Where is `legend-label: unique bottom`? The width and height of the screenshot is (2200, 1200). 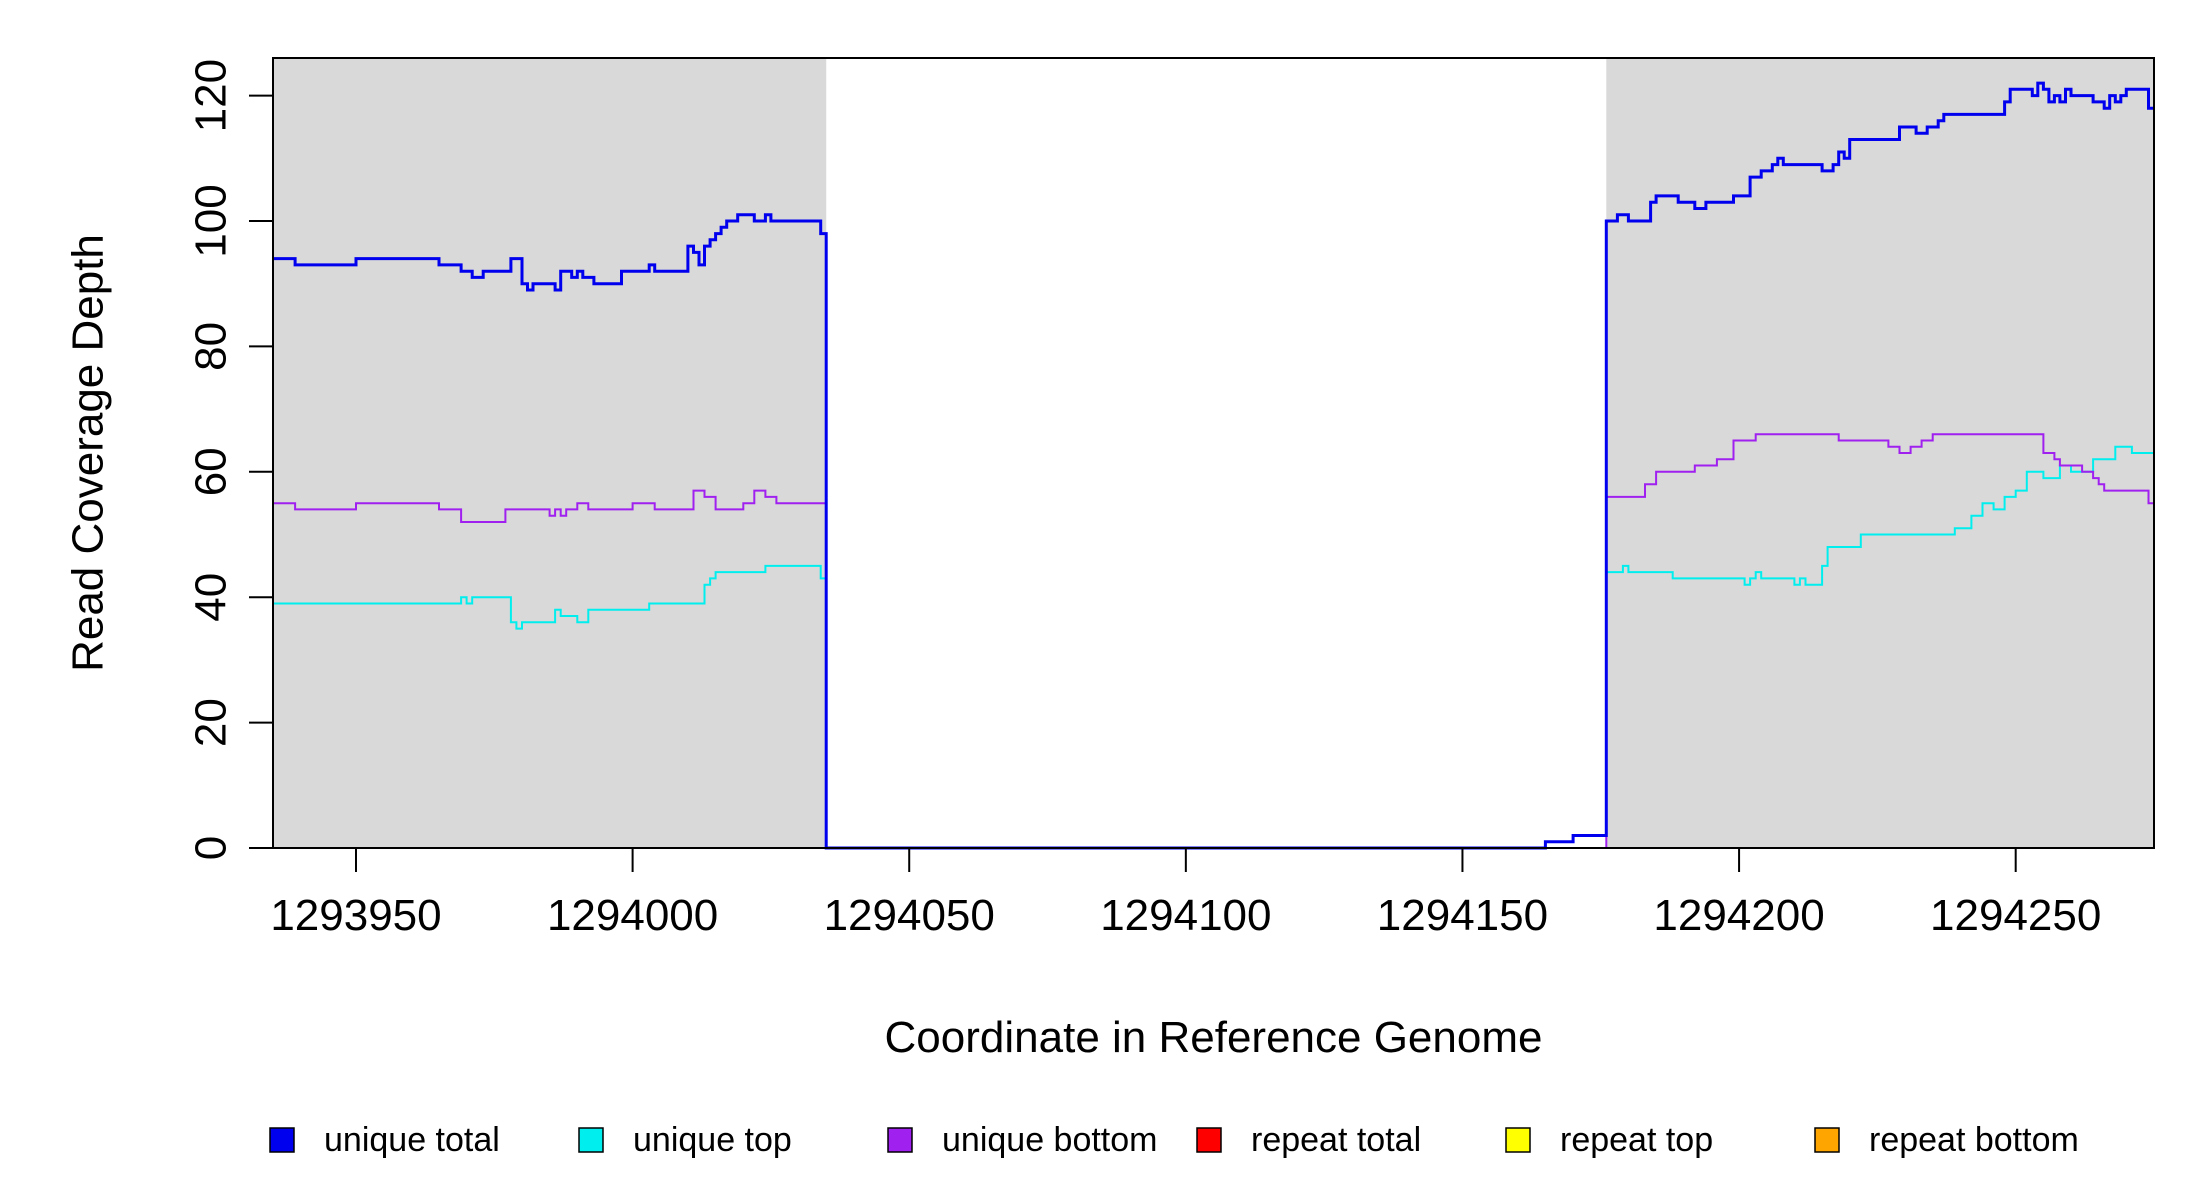 legend-label: unique bottom is located at coordinates (1050, 1140).